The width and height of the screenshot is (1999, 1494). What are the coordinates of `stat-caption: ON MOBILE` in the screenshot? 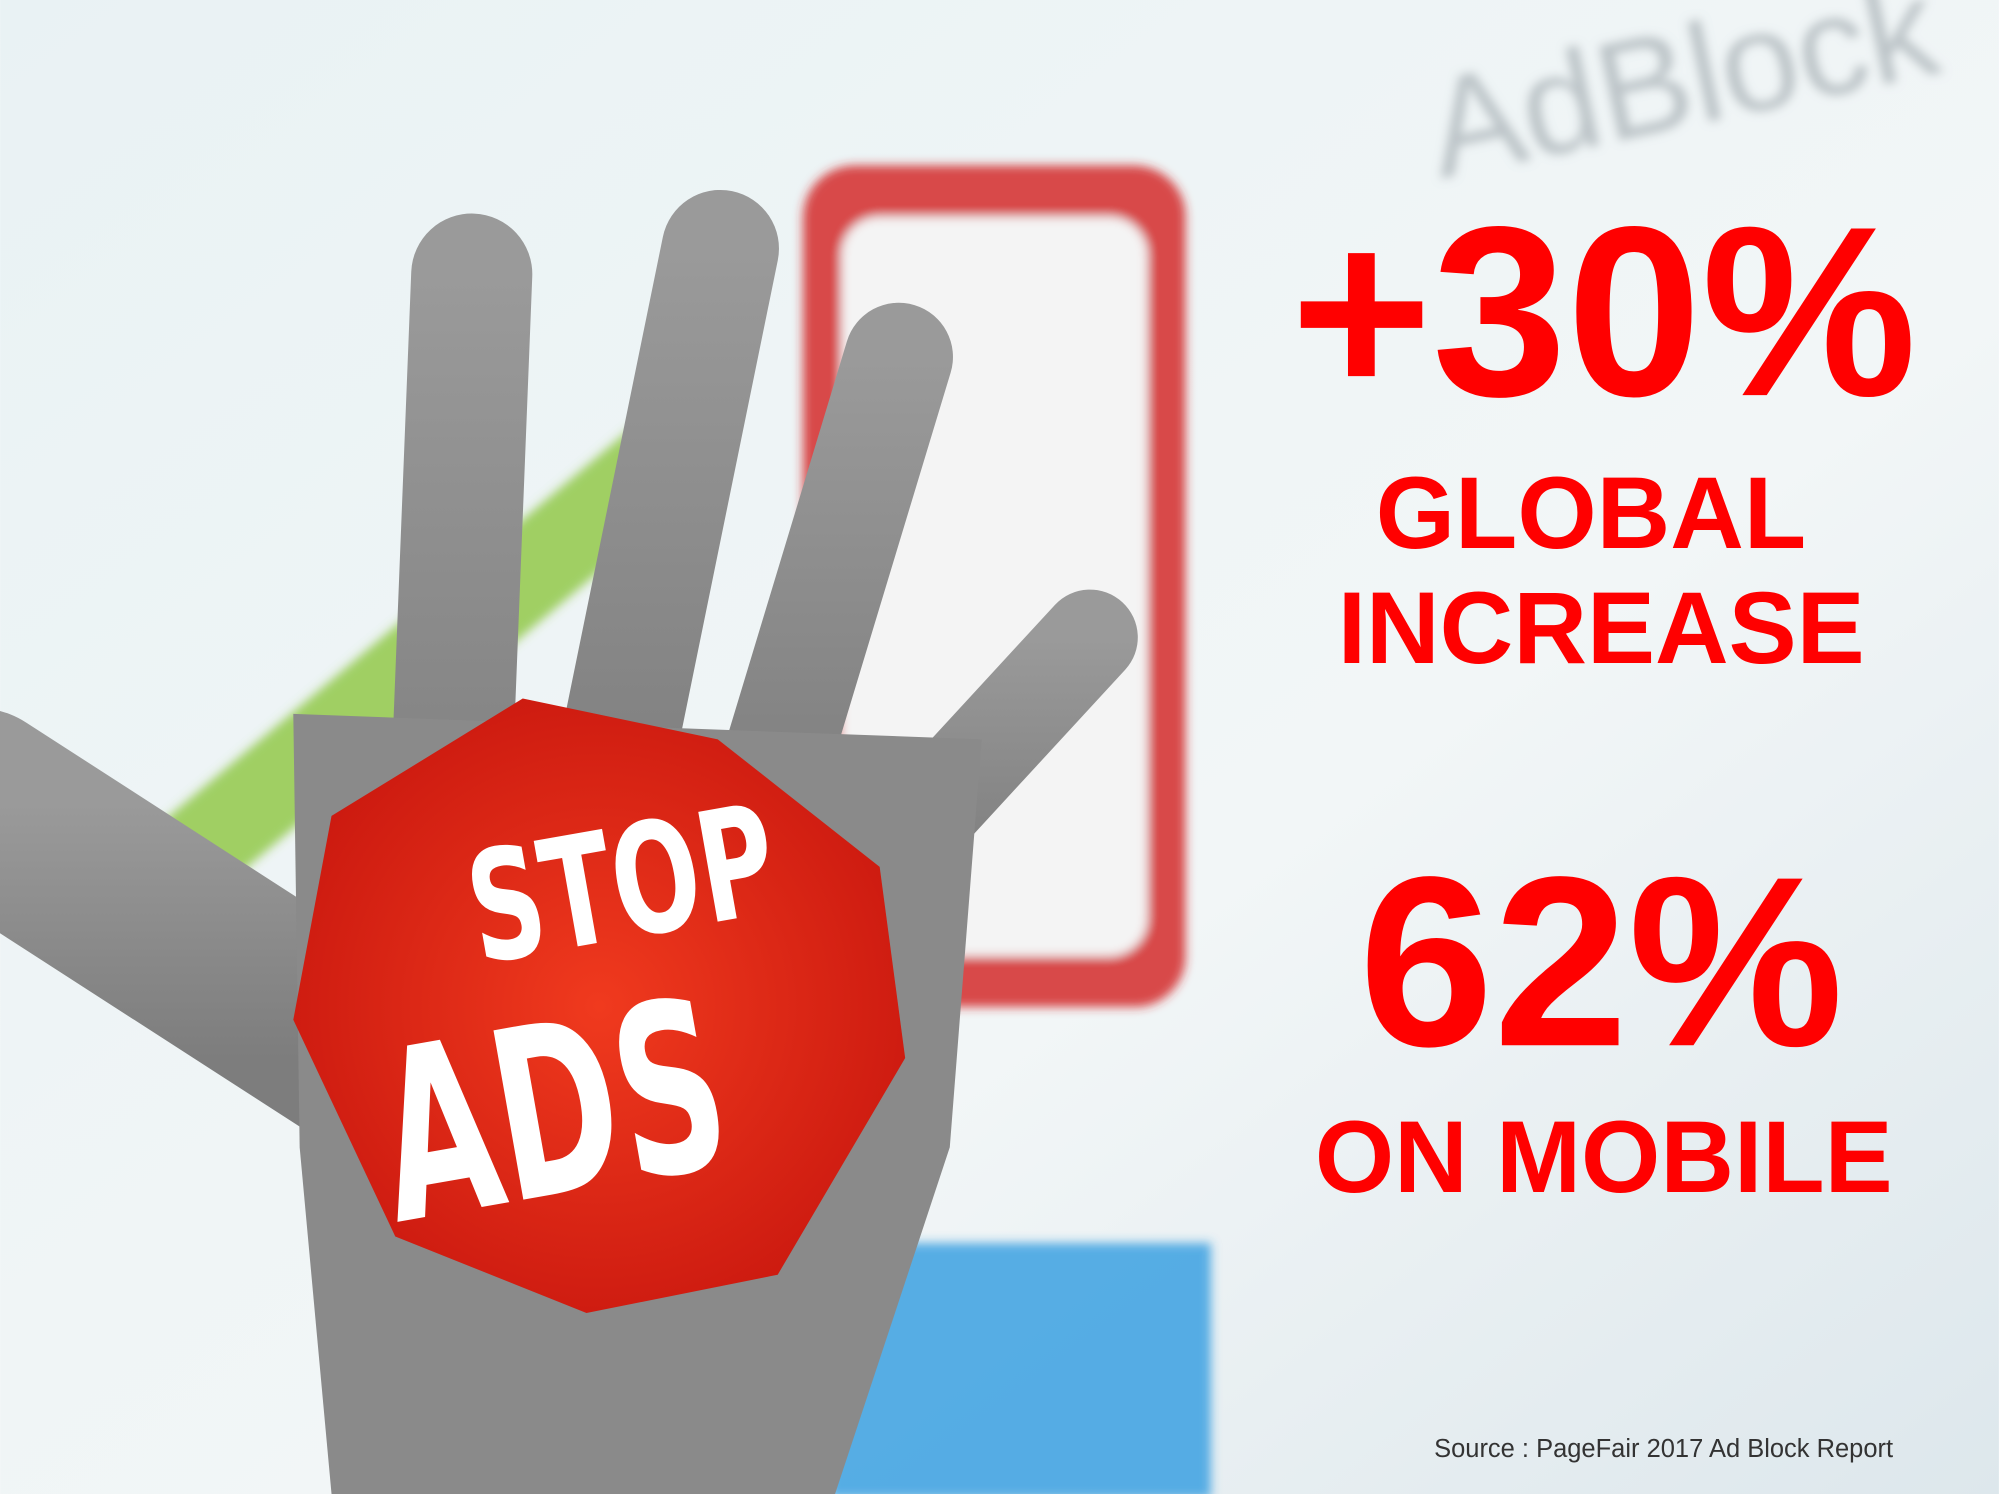 It's located at (1604, 1157).